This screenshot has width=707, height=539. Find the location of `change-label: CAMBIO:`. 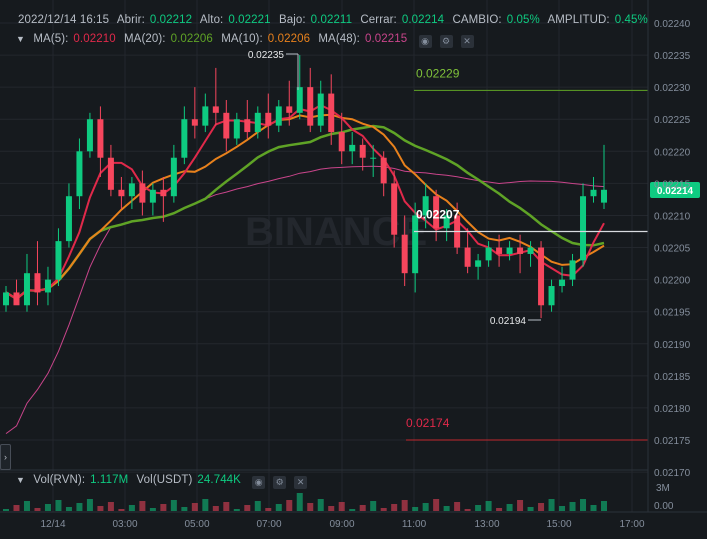

change-label: CAMBIO: is located at coordinates (477, 20).